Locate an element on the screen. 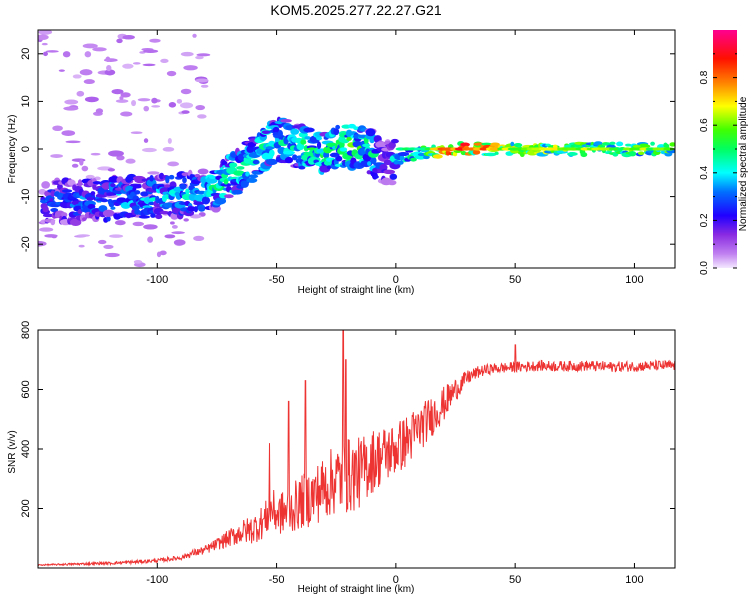 This screenshot has width=750, height=600. spectrogram-y-label: Frequency (Hz) is located at coordinates (12, 149).